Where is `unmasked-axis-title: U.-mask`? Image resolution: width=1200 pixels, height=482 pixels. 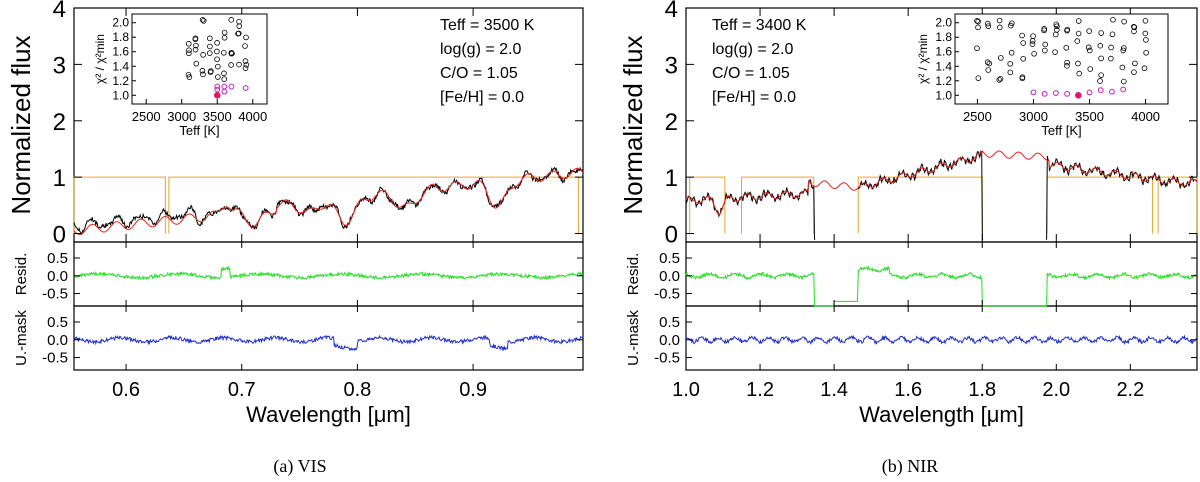
unmasked-axis-title: U.-mask is located at coordinates (633, 338).